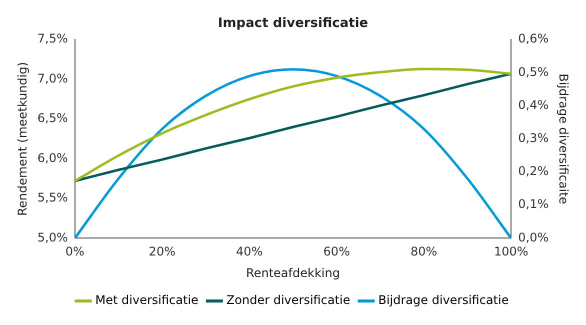  What do you see at coordinates (146, 300) in the screenshot?
I see `legend-label: Met diversificatie` at bounding box center [146, 300].